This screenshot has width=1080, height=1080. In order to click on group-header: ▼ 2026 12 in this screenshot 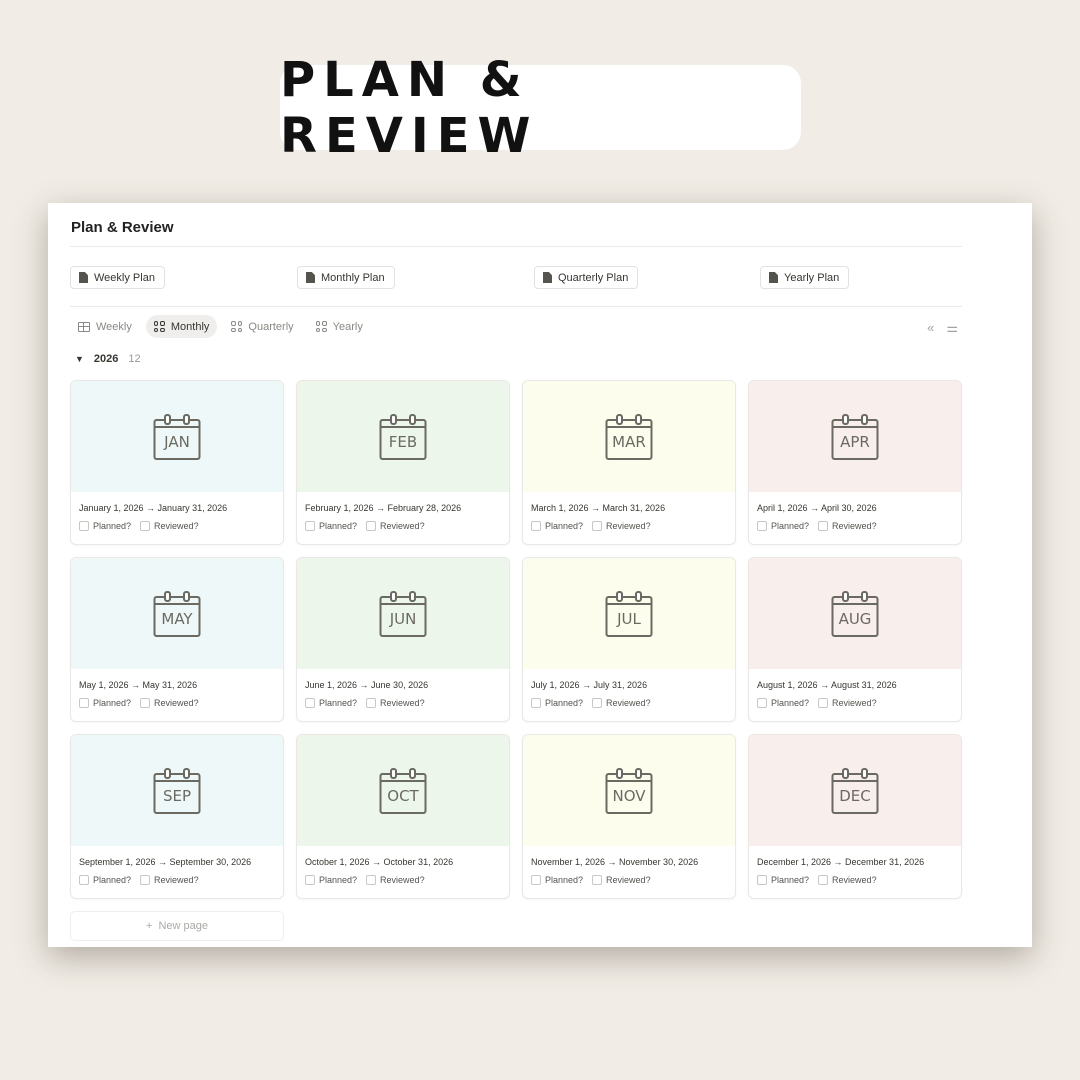, I will do `click(108, 359)`.